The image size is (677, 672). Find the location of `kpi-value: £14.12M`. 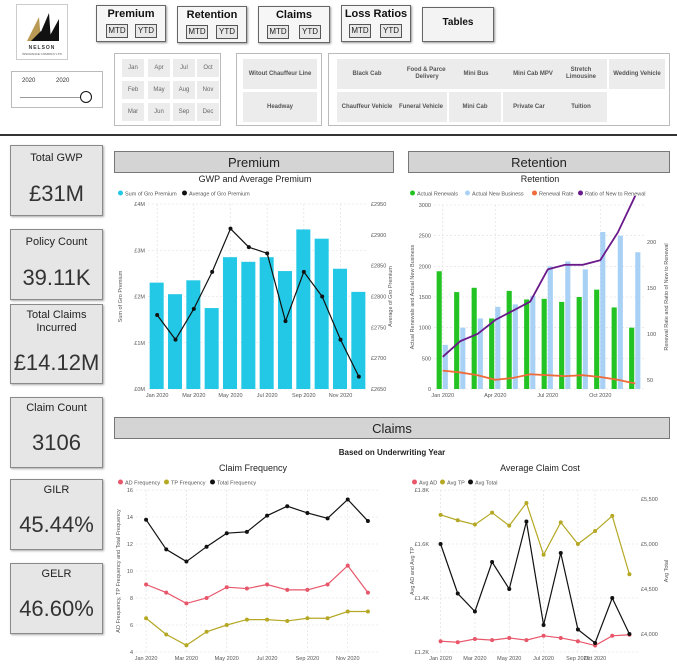

kpi-value: £14.12M is located at coordinates (56, 362).